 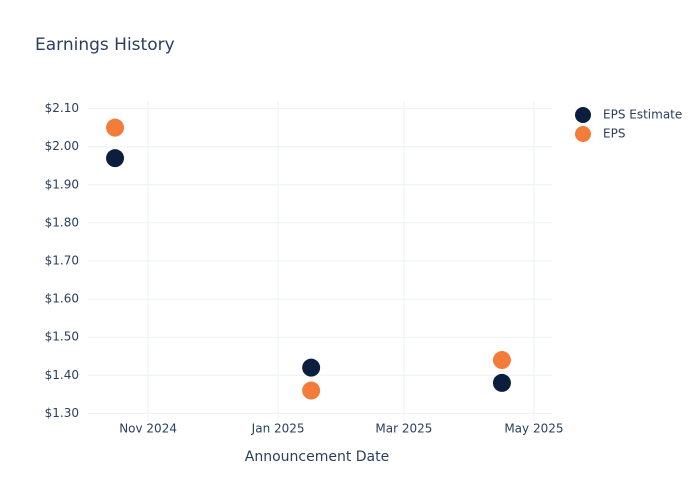 What do you see at coordinates (62, 146) in the screenshot?
I see `y-tick-label: $2.00` at bounding box center [62, 146].